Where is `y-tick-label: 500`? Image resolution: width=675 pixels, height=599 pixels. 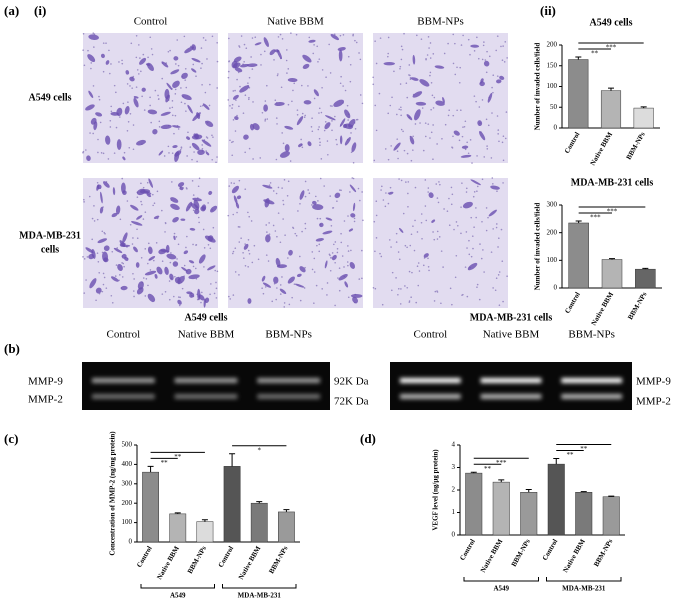
y-tick-label: 500 is located at coordinates (127, 445).